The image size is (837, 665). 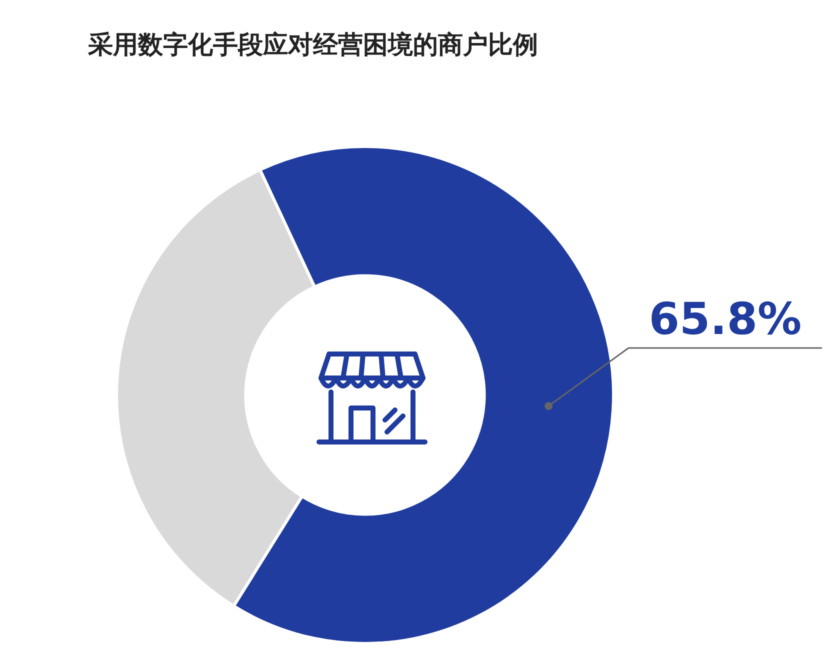 What do you see at coordinates (313, 45) in the screenshot?
I see `chart-title: 采用数字化手段应对经营困境的商户比例` at bounding box center [313, 45].